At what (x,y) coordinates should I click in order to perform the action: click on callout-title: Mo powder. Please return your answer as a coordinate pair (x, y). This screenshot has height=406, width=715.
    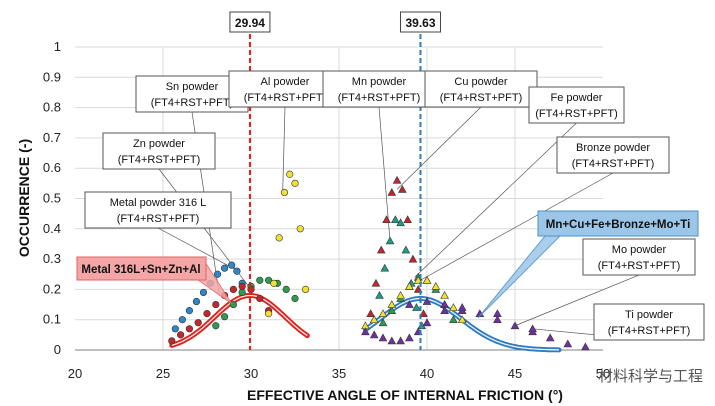
    Looking at the image, I should click on (639, 250).